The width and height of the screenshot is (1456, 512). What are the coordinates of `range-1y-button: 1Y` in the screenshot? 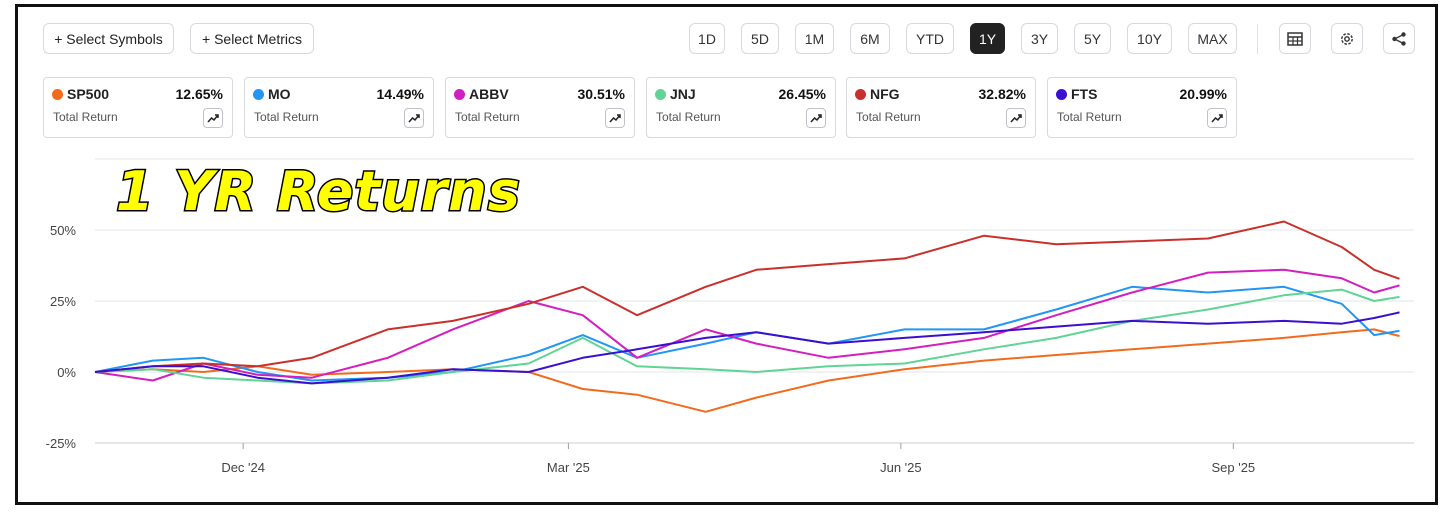 It's located at (987, 38).